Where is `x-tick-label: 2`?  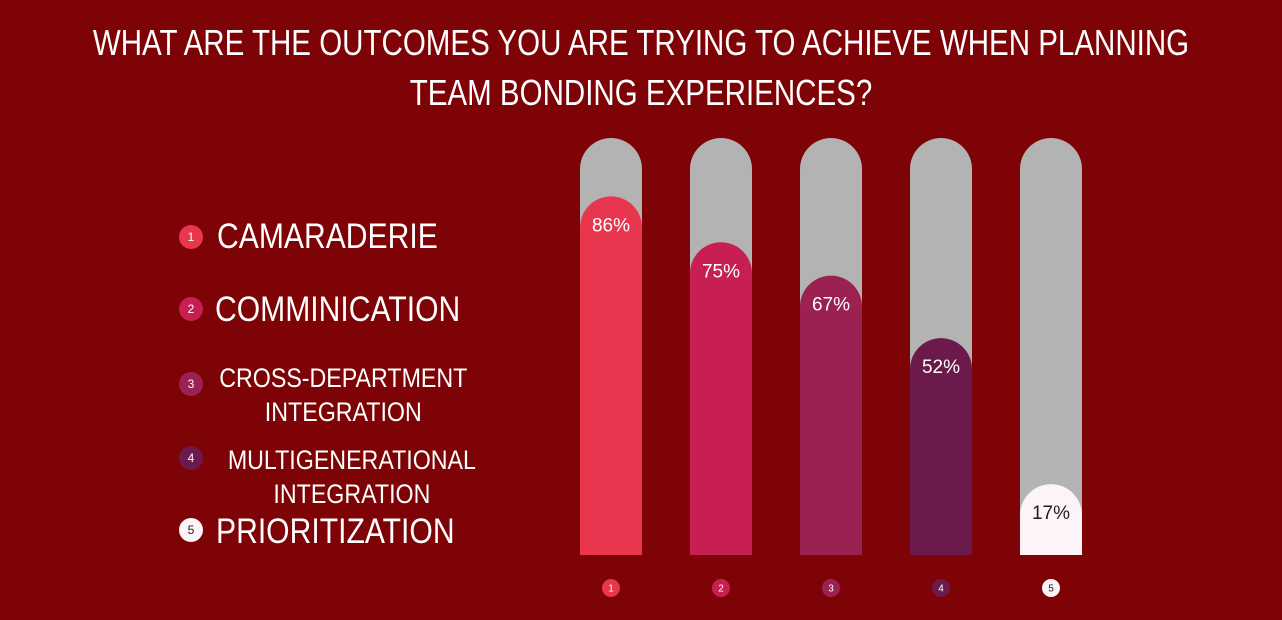 x-tick-label: 2 is located at coordinates (721, 589).